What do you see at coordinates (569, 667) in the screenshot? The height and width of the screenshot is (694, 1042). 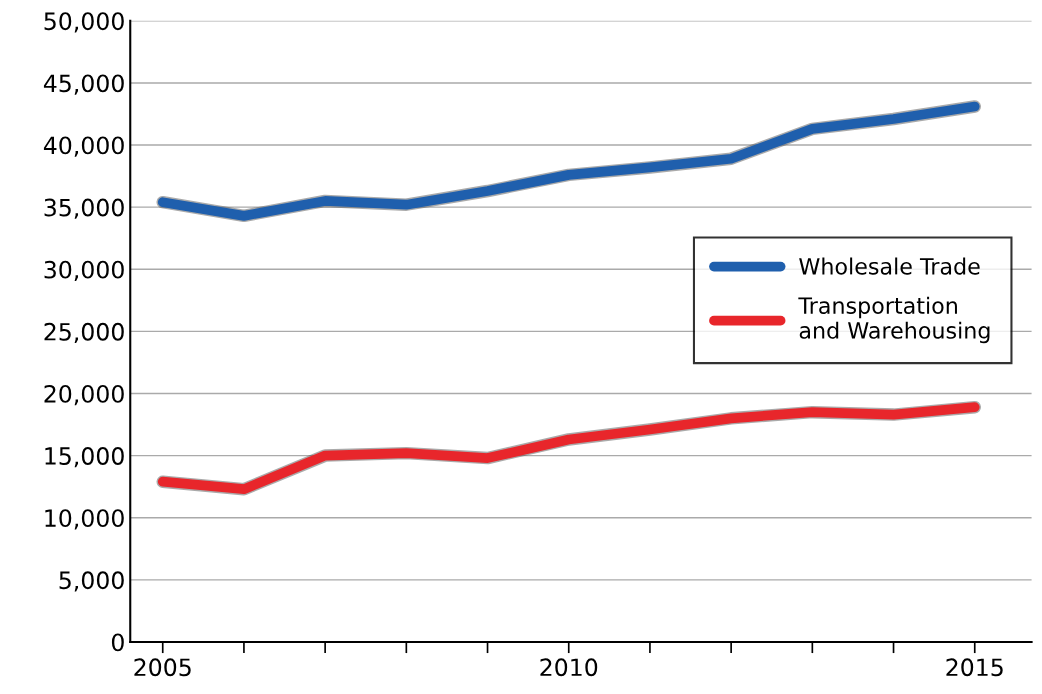 I see `x-tick-label: 2010` at bounding box center [569, 667].